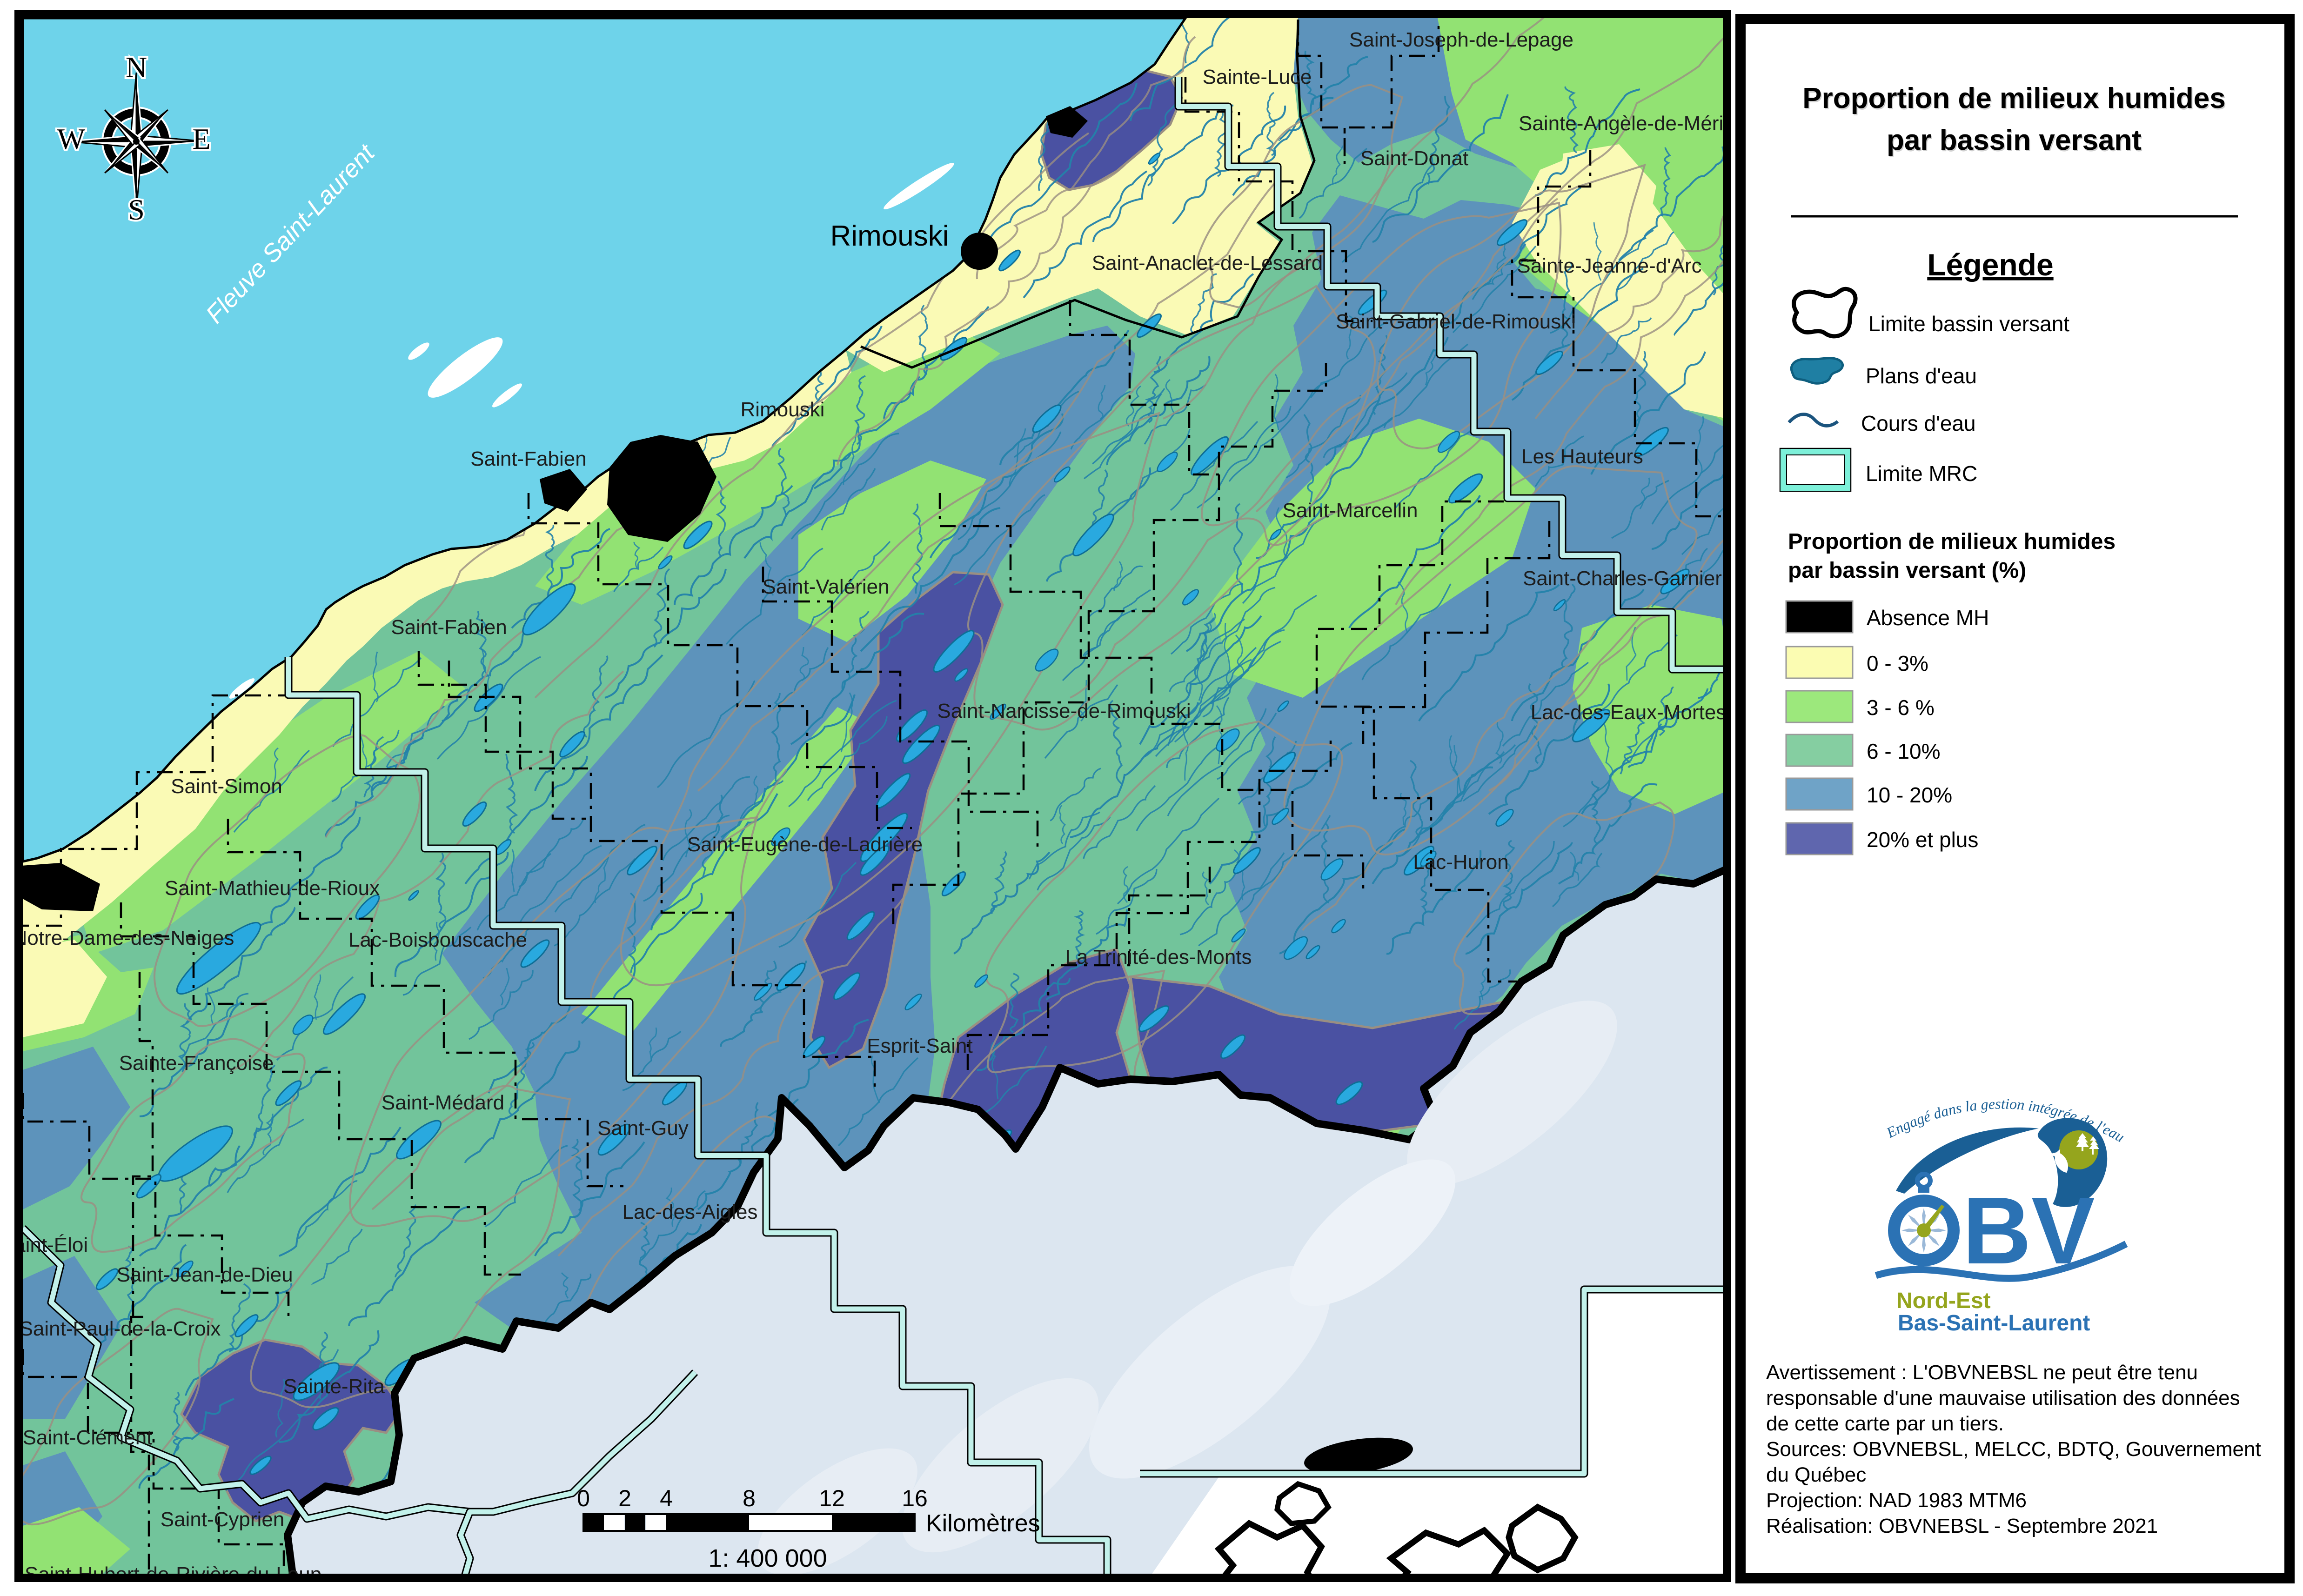 Image resolution: width=2303 pixels, height=1596 pixels. I want to click on svg-text: 3 - 6 %, so click(1901, 707).